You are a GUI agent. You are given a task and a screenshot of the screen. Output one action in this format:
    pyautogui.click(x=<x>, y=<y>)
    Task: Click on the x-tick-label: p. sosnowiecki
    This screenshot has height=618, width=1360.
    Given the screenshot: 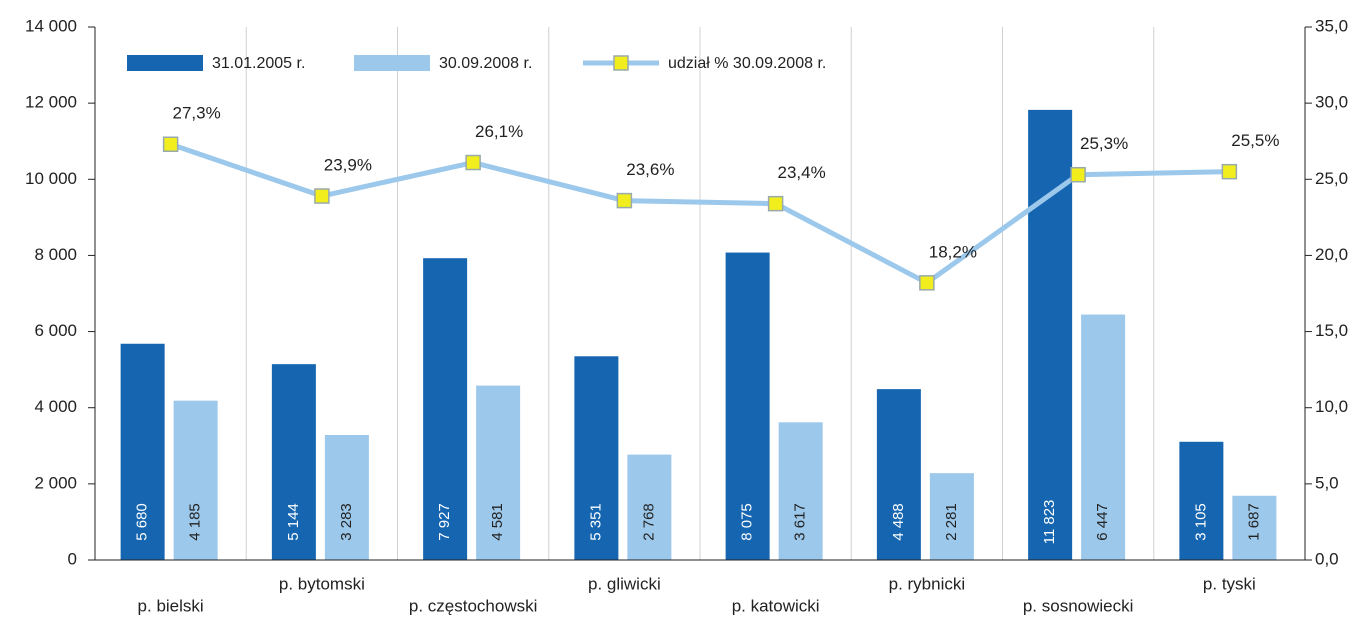 What is the action you would take?
    pyautogui.click(x=1078, y=605)
    